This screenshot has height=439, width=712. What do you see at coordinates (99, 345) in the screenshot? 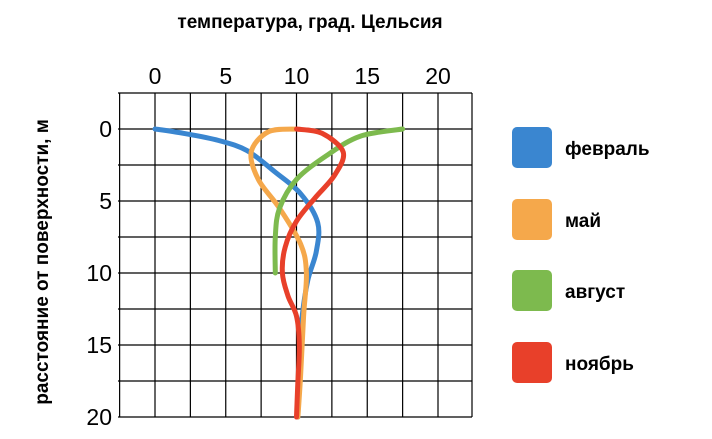
I see `y-tick-label: 15` at bounding box center [99, 345].